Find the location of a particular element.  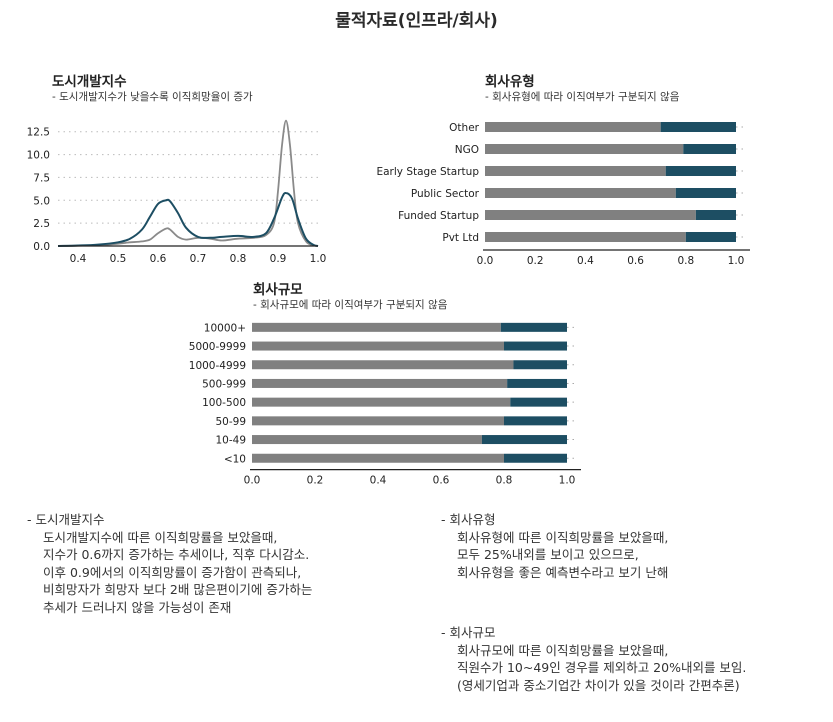

category-label: 10-49 is located at coordinates (230, 441).